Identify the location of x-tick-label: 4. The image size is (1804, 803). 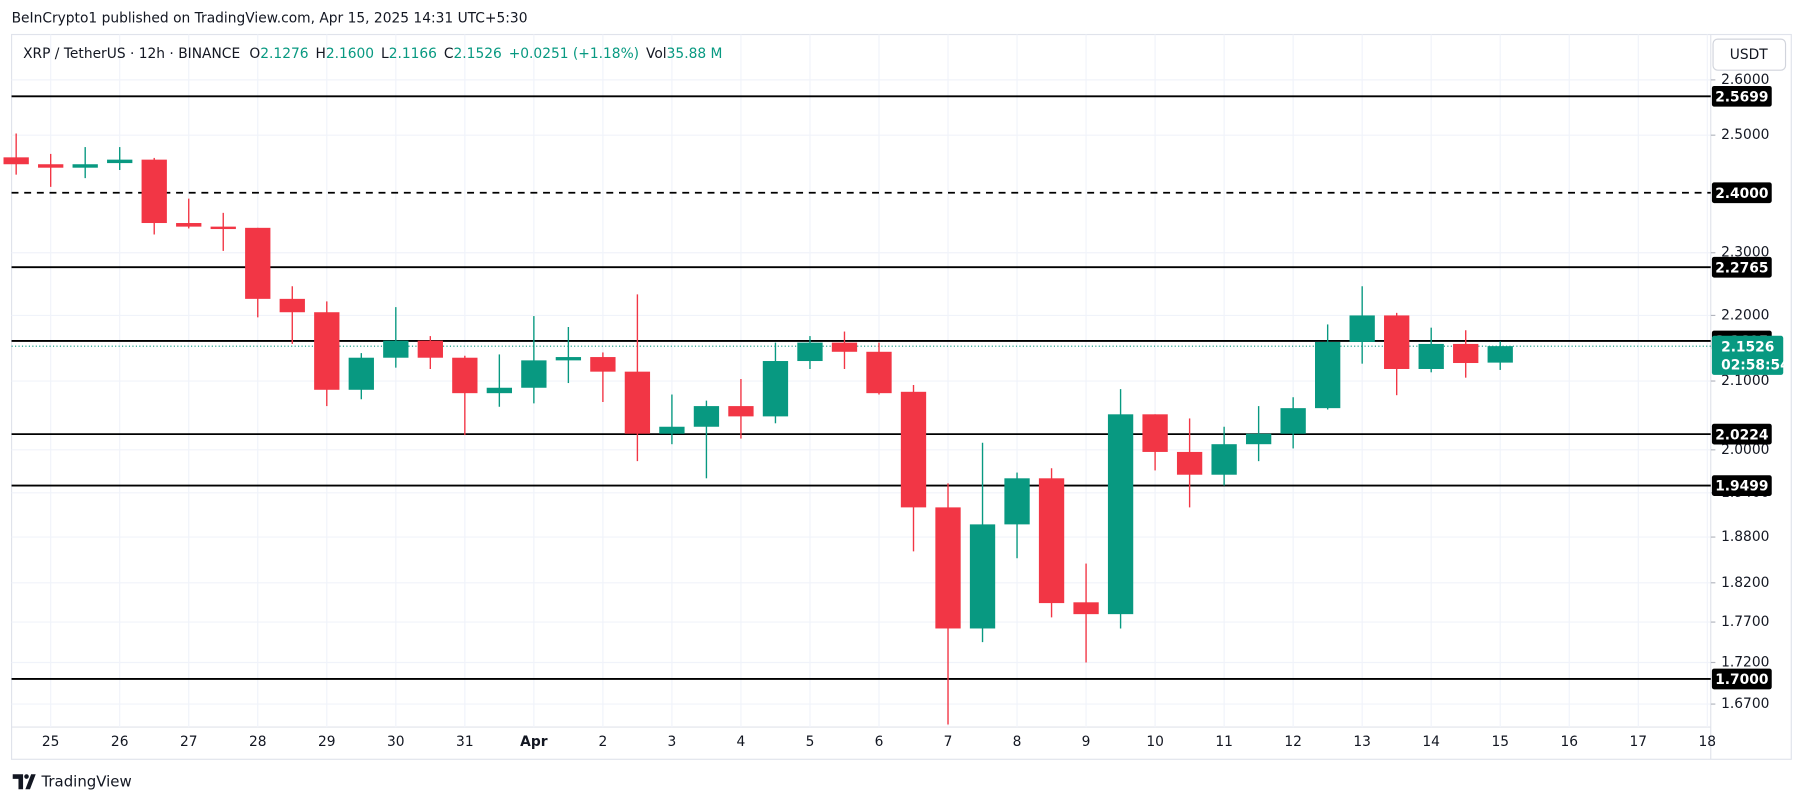
(741, 742).